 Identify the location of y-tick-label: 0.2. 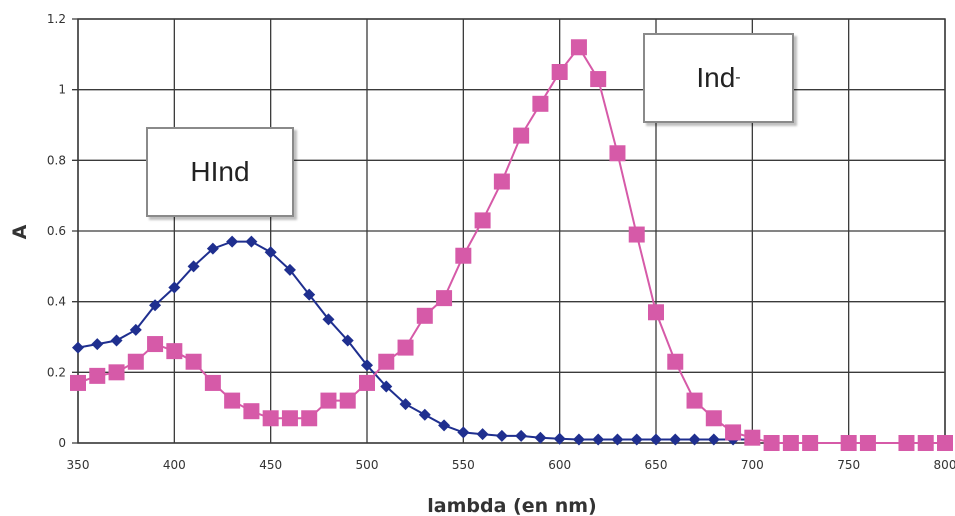
(56, 372).